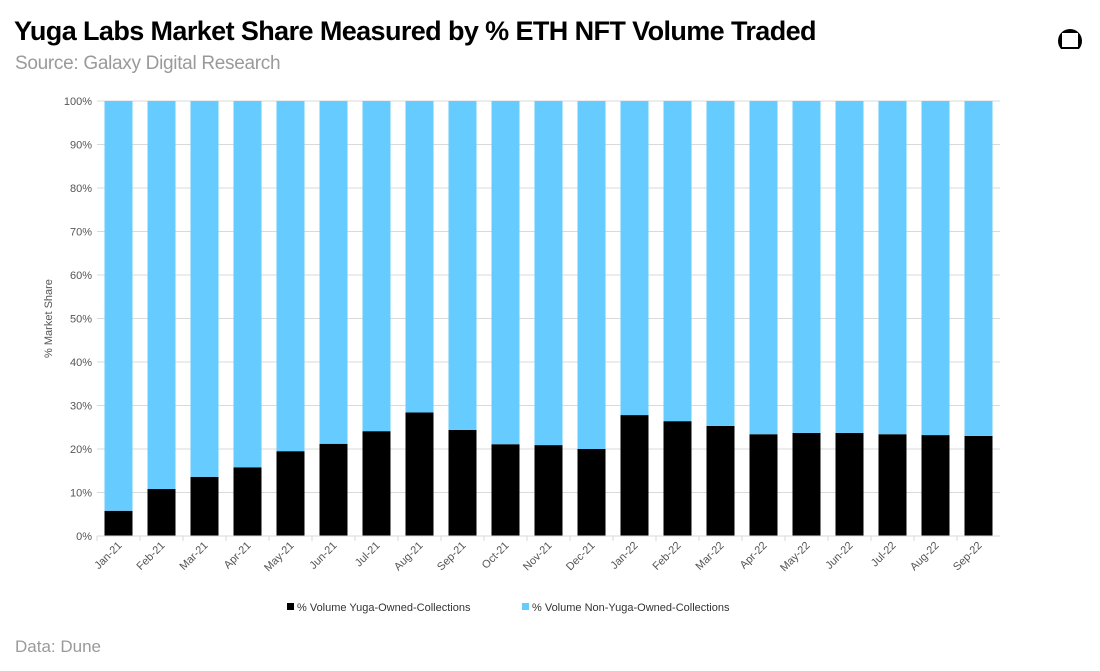 The width and height of the screenshot is (1100, 671). I want to click on x-tick-label: Apr-22, so click(754, 556).